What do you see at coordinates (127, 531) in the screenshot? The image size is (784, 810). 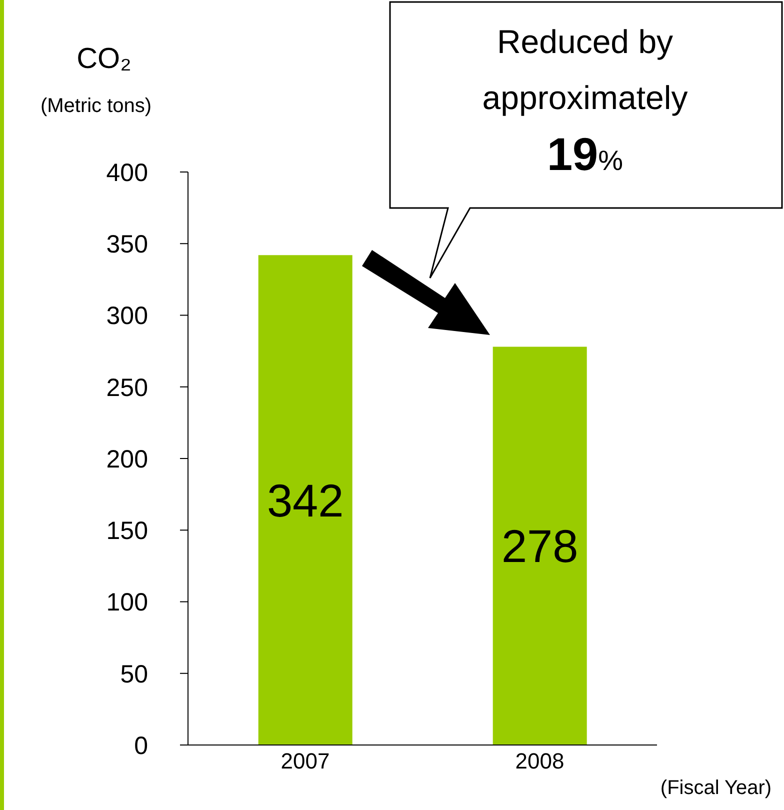 I see `y-tick-label: 150` at bounding box center [127, 531].